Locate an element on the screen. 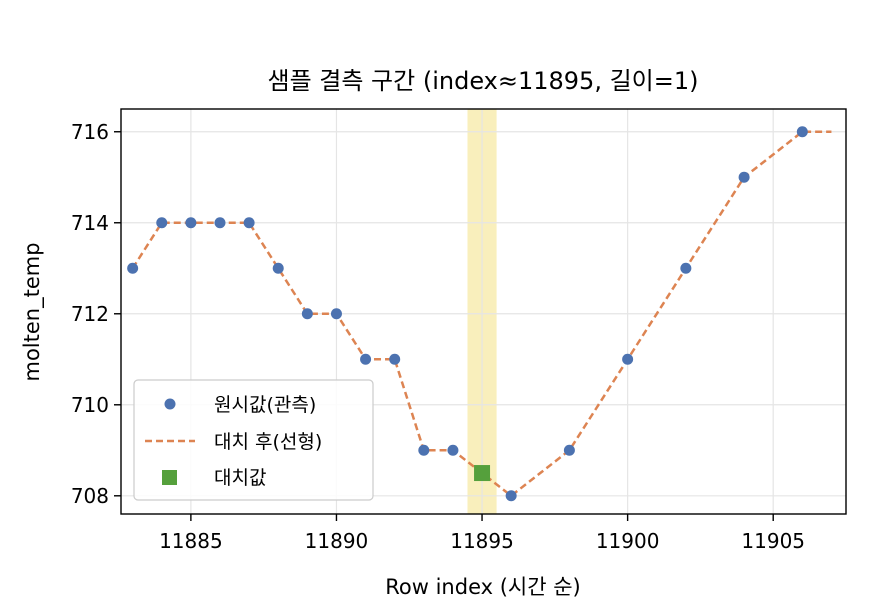 This screenshot has height=614, width=882. x-tick-label: 11895 is located at coordinates (482, 541).